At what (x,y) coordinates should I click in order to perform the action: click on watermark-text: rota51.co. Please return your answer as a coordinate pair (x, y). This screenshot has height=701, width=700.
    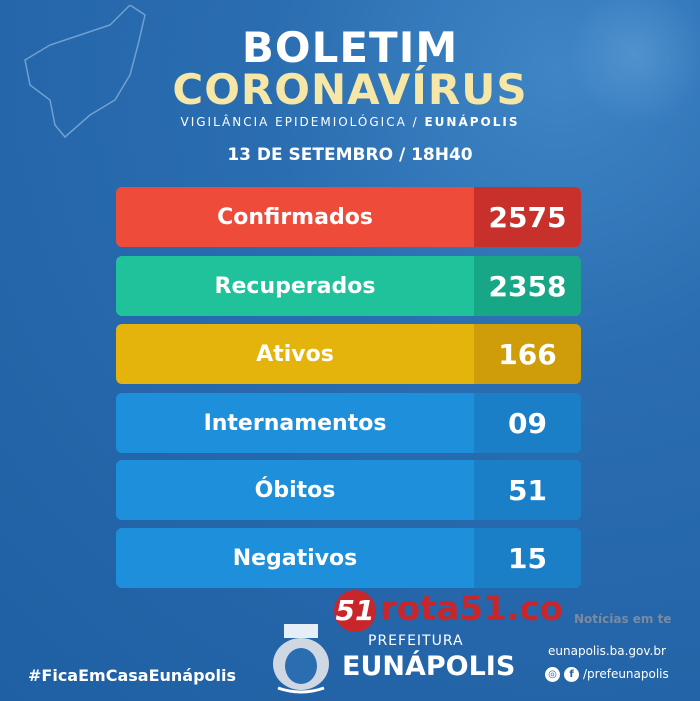
    Looking at the image, I should click on (472, 609).